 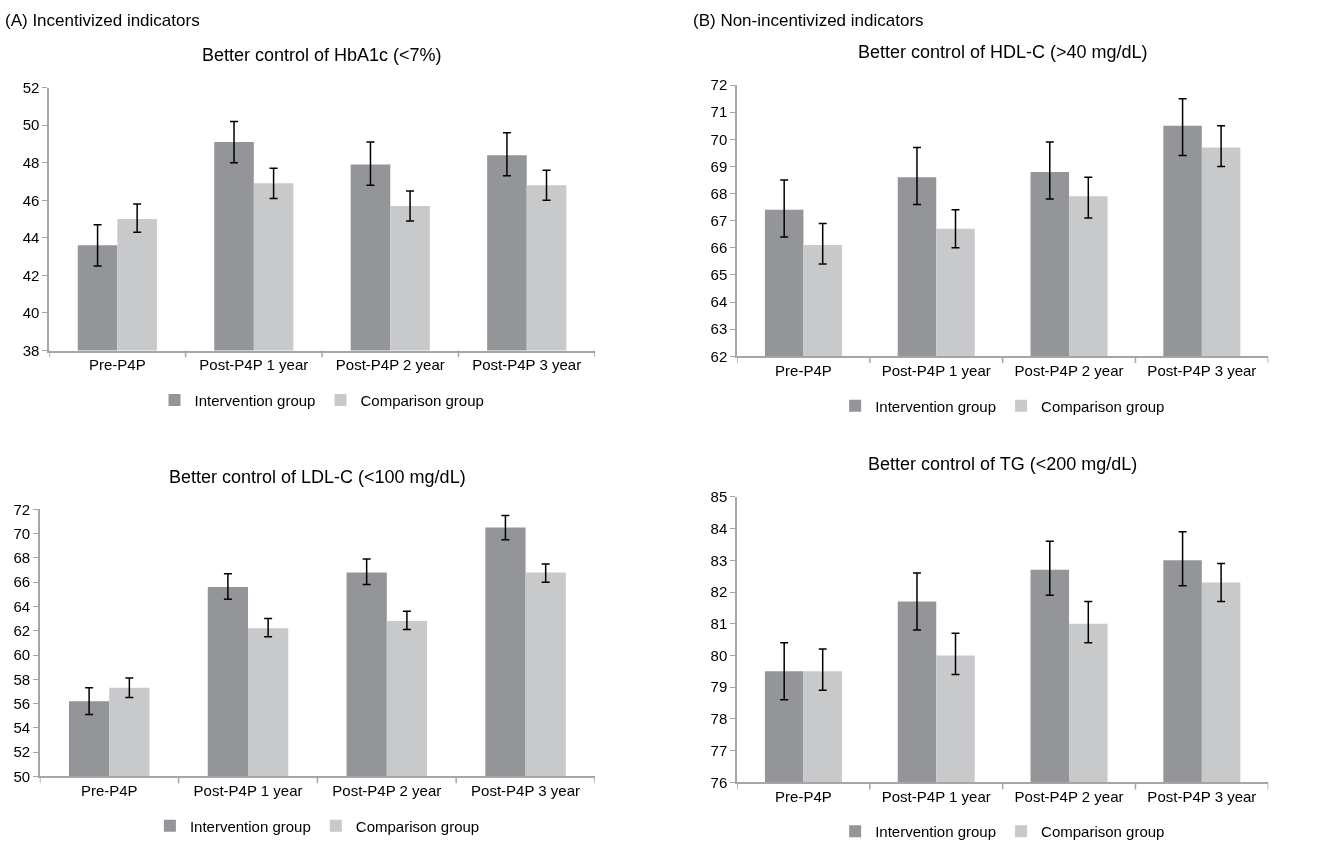 What do you see at coordinates (31, 275) in the screenshot?
I see `y-tick-label: 42` at bounding box center [31, 275].